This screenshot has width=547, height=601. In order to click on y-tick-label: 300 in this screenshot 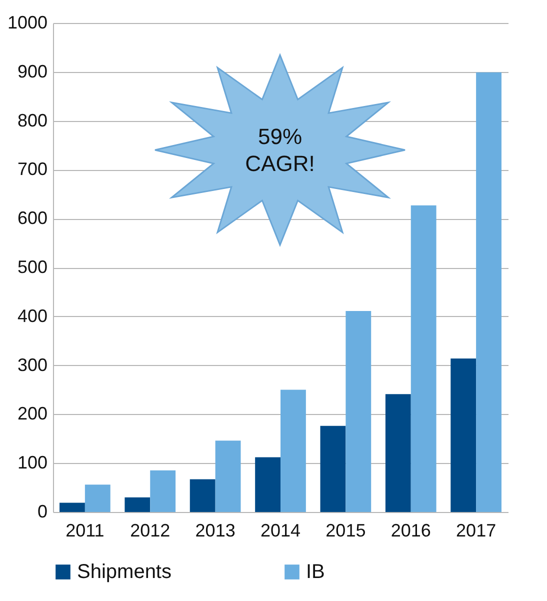, I will do `click(32, 364)`.